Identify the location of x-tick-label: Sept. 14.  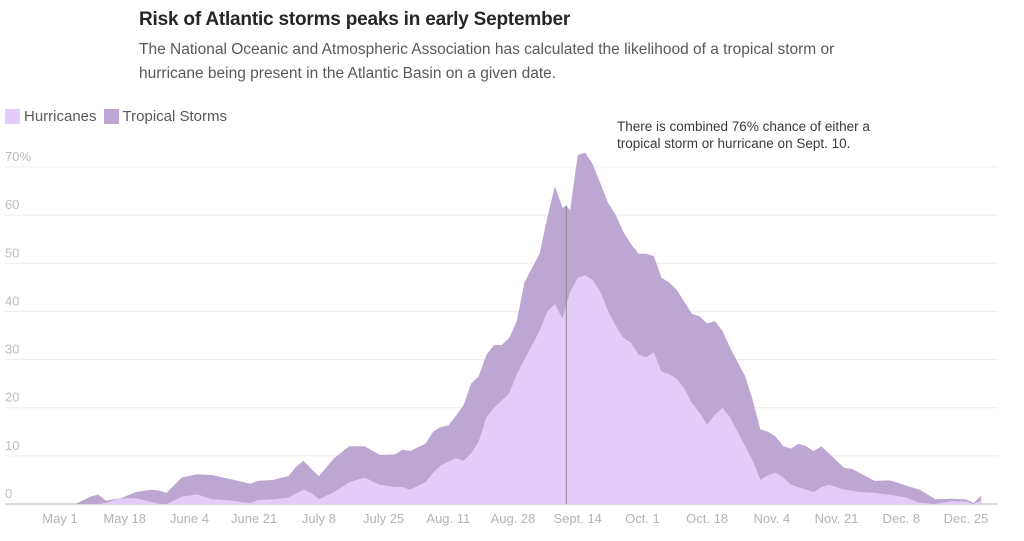
(577, 518).